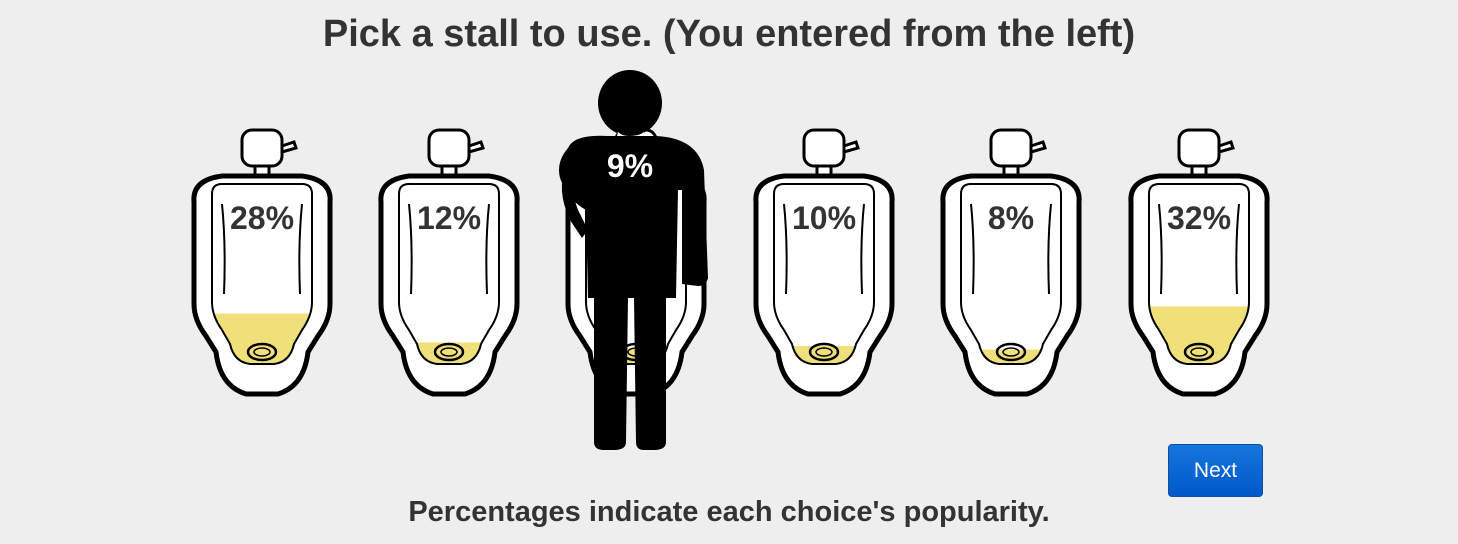 The height and width of the screenshot is (544, 1458). I want to click on urinal-stall-1: 28%, so click(262, 266).